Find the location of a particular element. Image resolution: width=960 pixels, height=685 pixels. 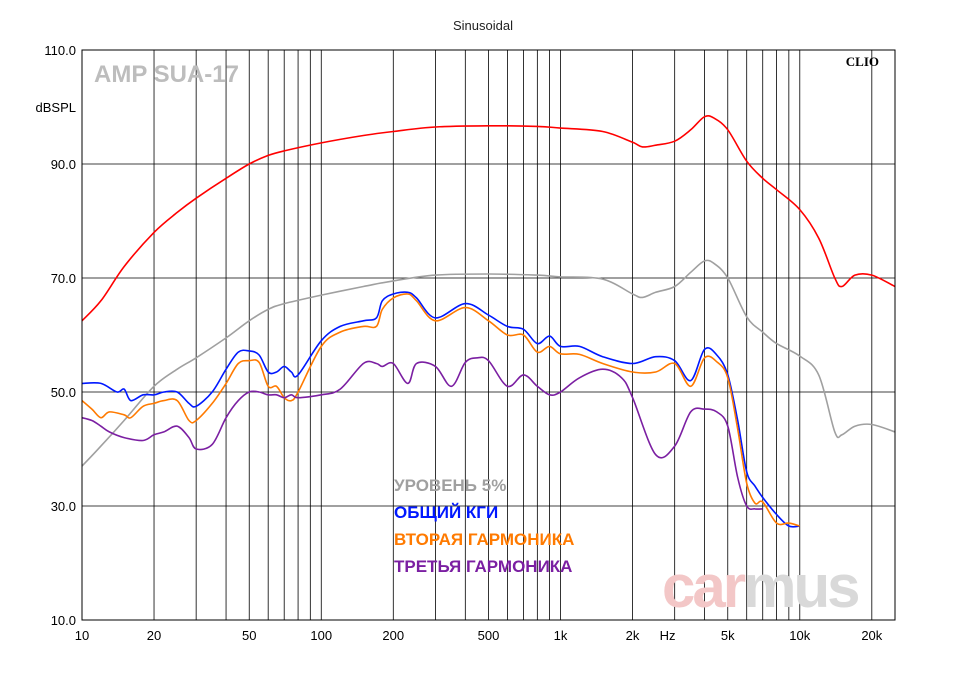

x-tick-label: 20 is located at coordinates (154, 635).